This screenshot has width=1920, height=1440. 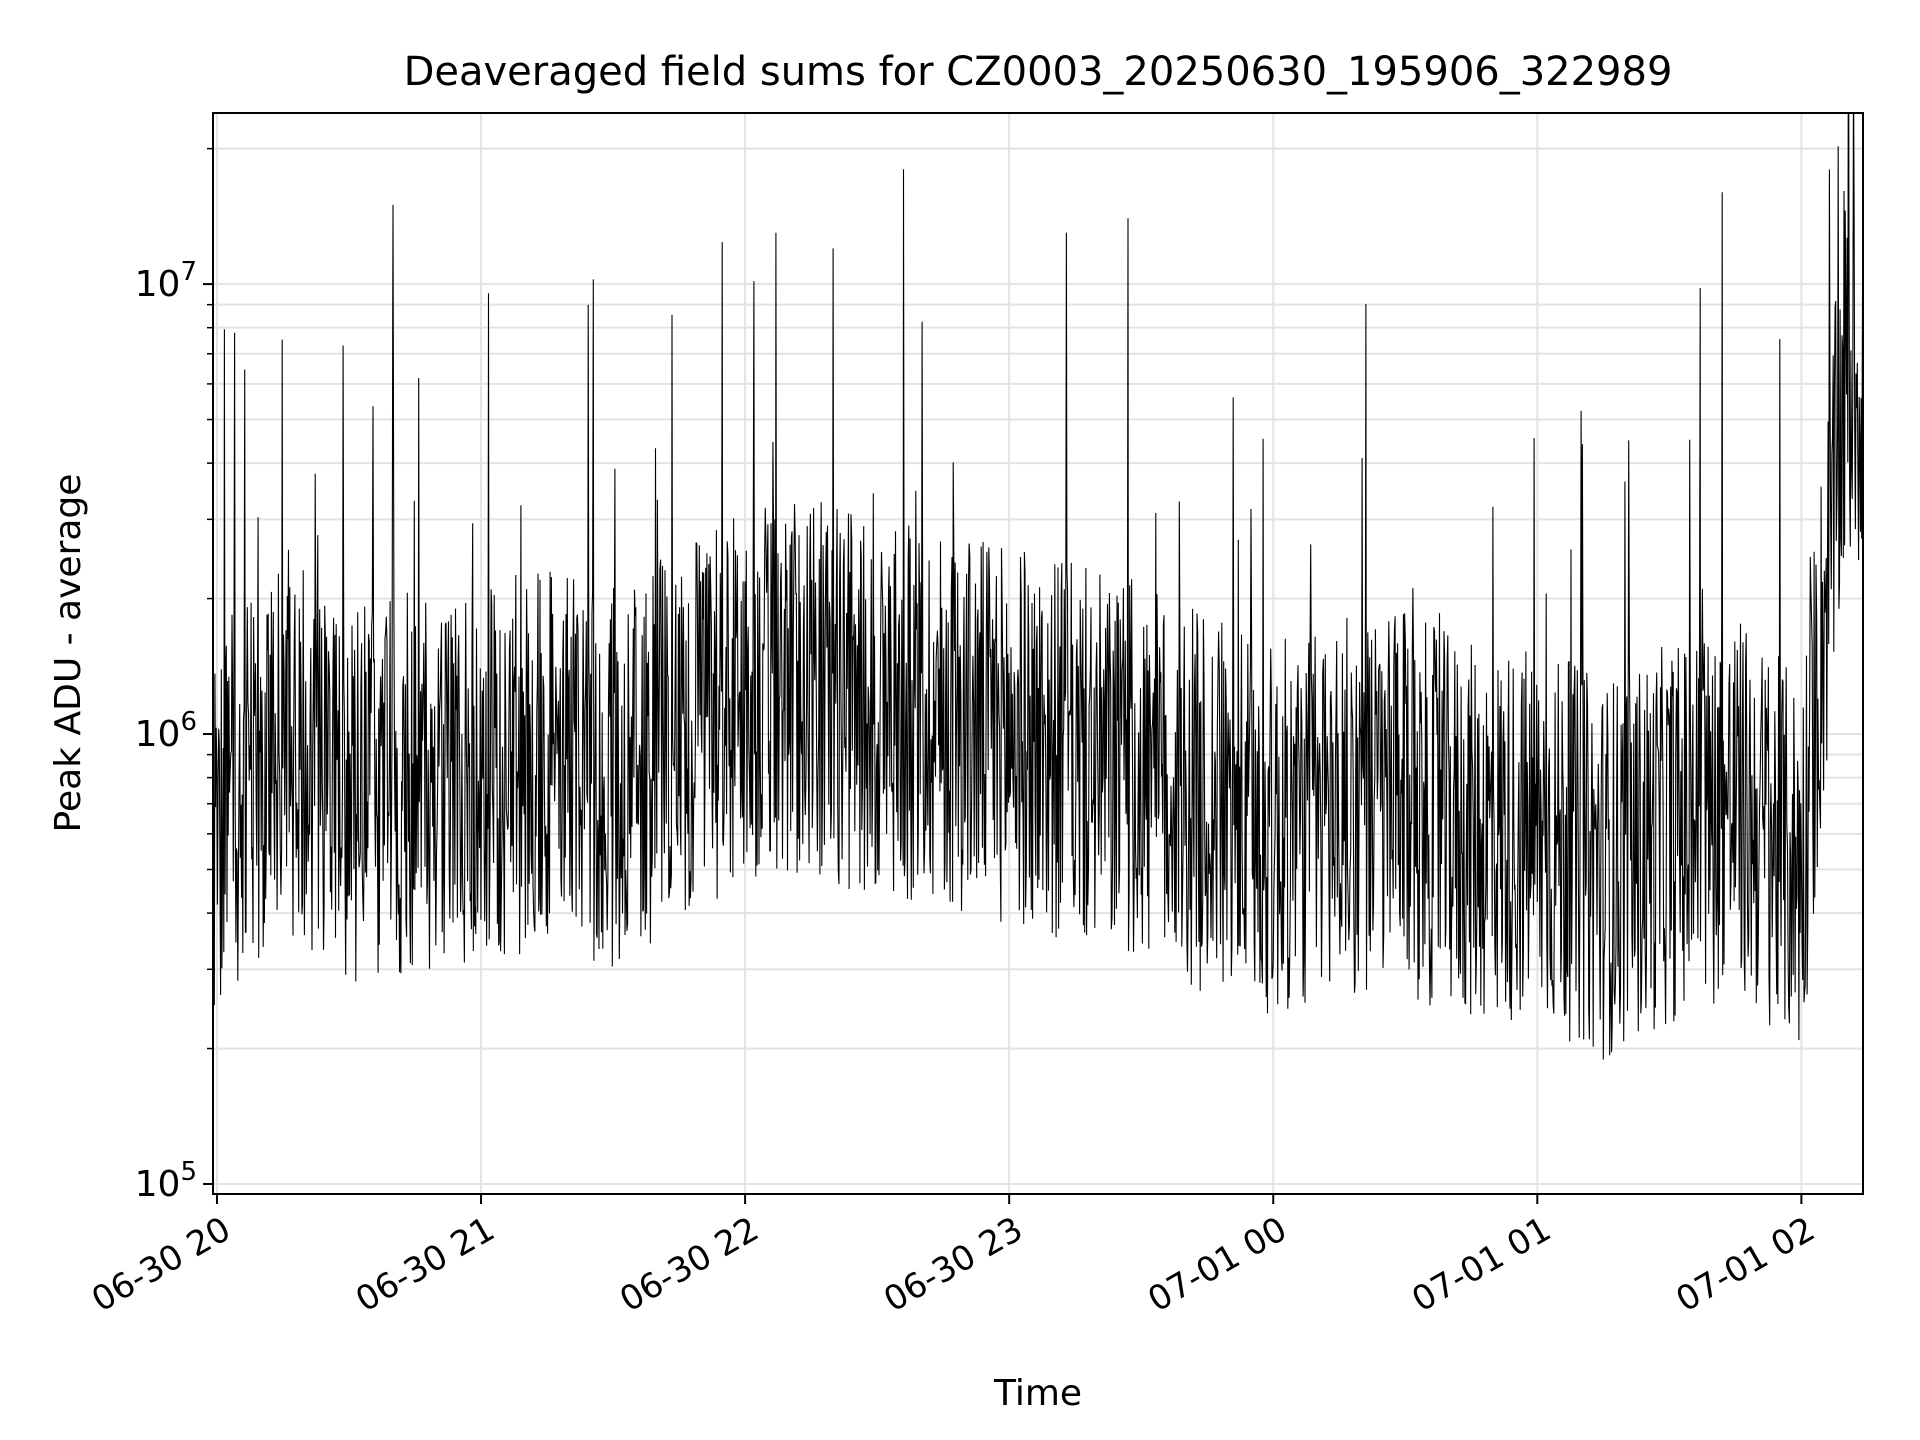 I want to click on y-tick-label: 10⁵, so click(x=166, y=1181).